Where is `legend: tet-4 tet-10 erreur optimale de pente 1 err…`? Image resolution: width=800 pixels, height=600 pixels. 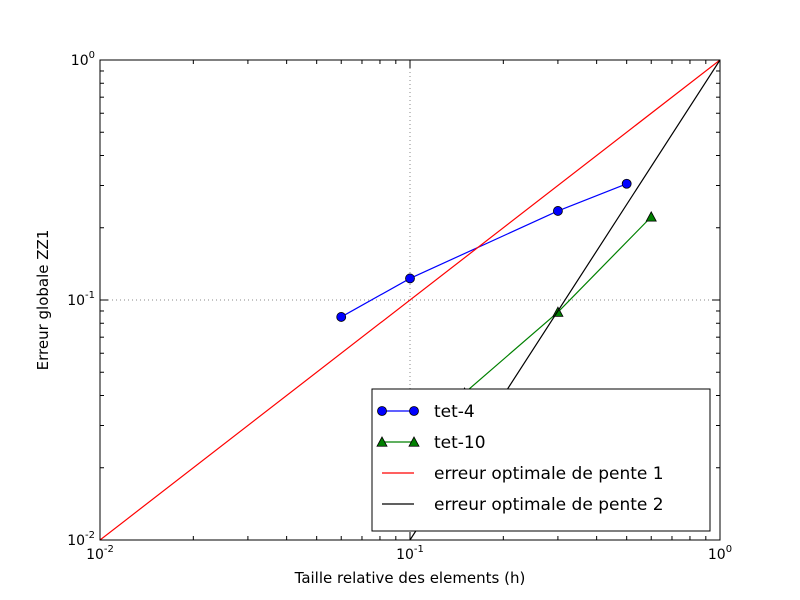
legend: tet-4 tet-10 erreur optimale de pente 1 err… is located at coordinates (541, 460).